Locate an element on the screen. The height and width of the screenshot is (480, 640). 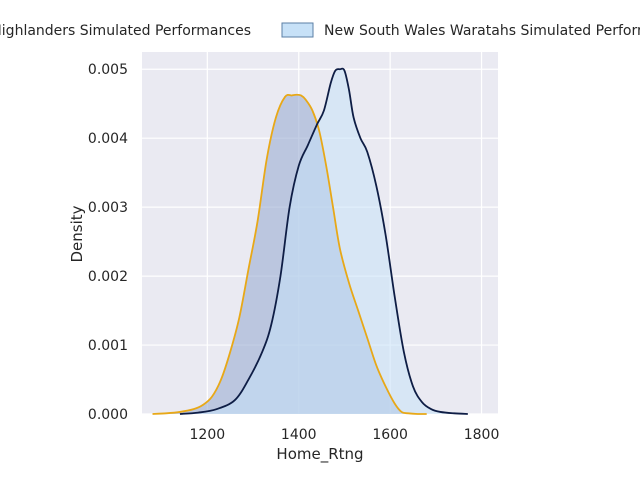
x-tick-label: 1600 is located at coordinates (390, 435).